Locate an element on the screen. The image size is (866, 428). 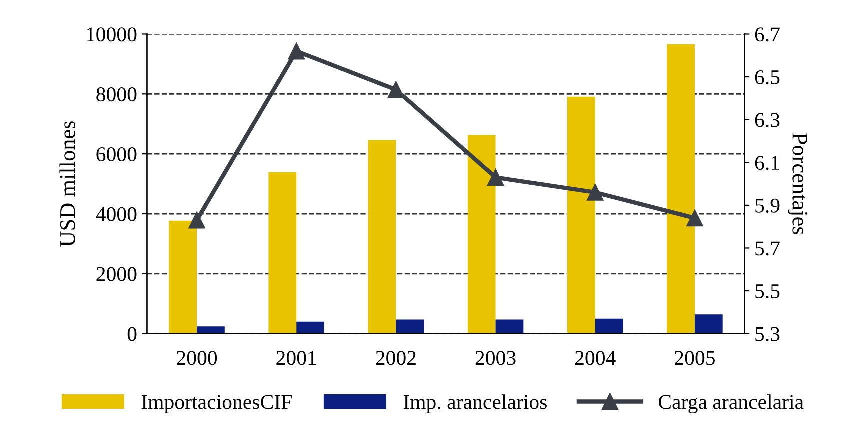
x-tick-label: 2003 is located at coordinates (496, 358).